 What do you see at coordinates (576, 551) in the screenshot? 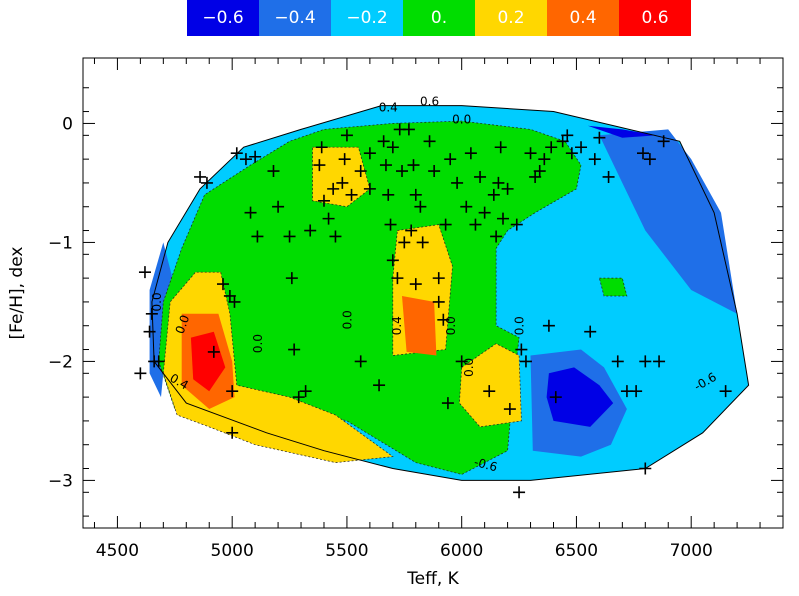
I see `x-tick-label: 6500` at bounding box center [576, 551].